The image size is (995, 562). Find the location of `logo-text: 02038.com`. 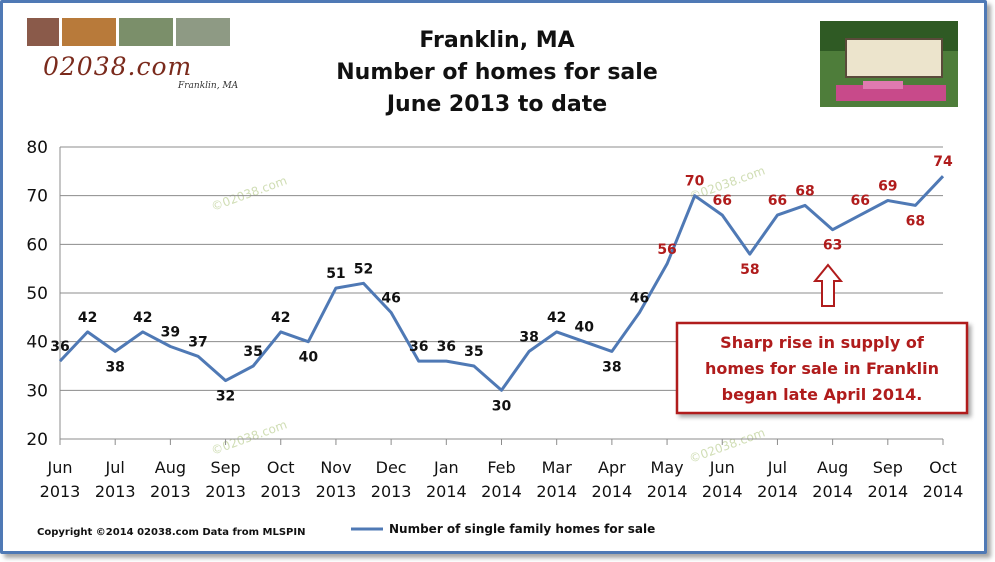

logo-text: 02038.com is located at coordinates (117, 66).